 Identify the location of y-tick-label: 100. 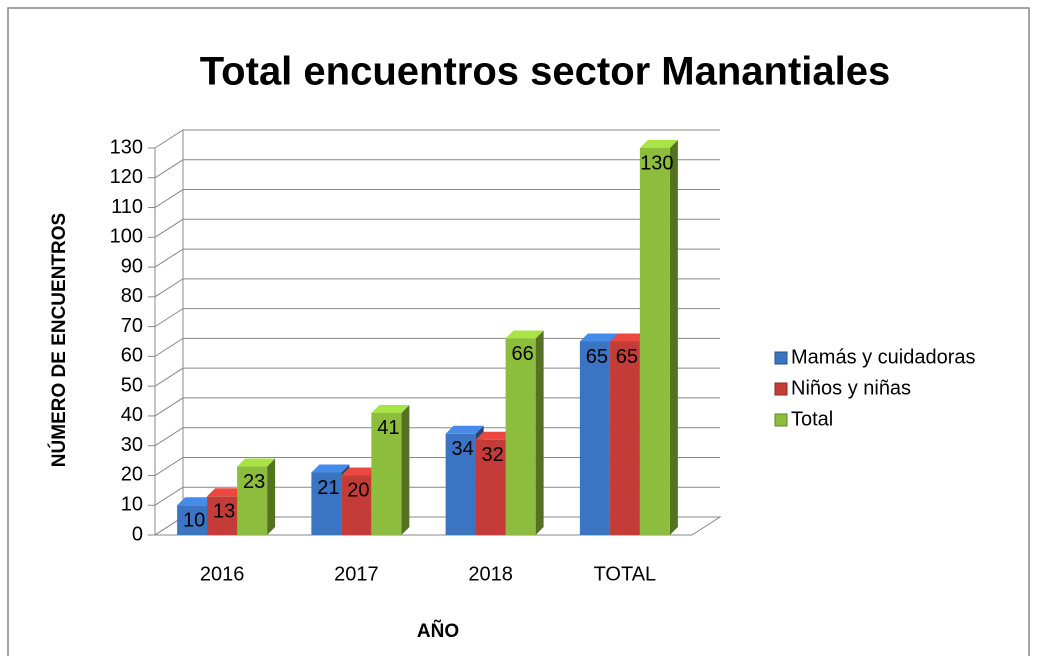
(126, 237).